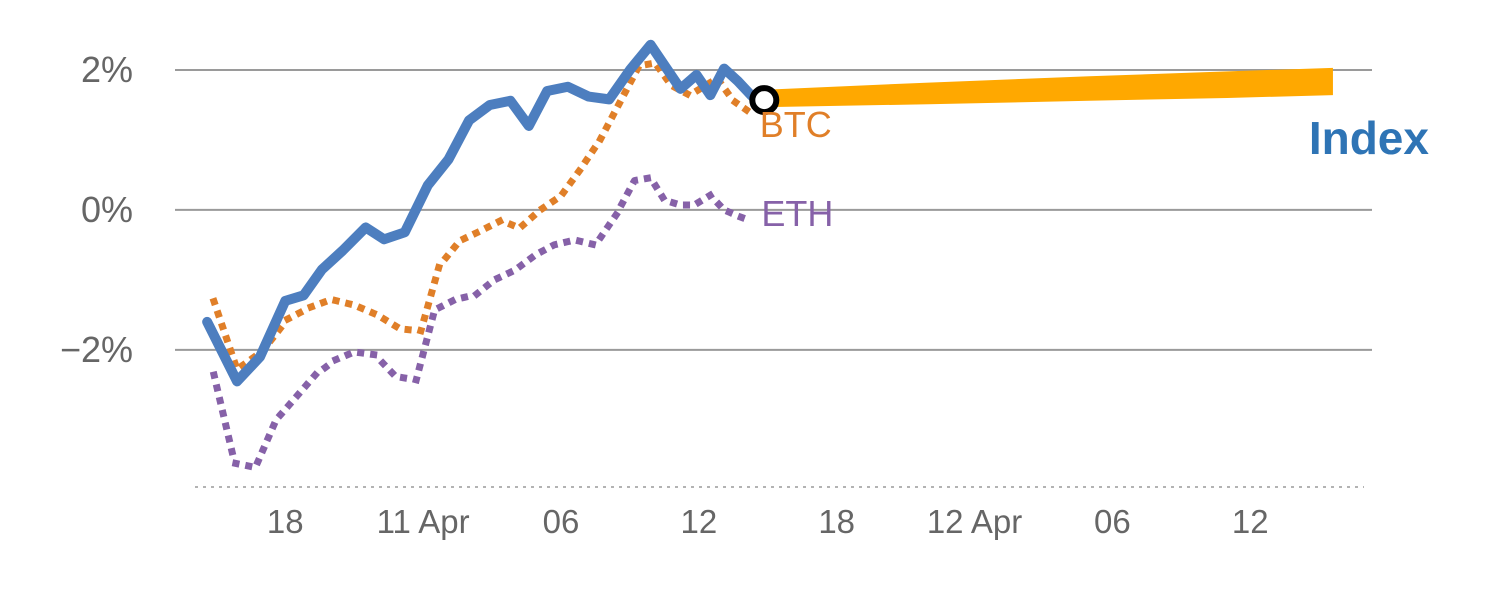 This screenshot has height=600, width=1500. What do you see at coordinates (96, 349) in the screenshot?
I see `y-tick-label: −2%` at bounding box center [96, 349].